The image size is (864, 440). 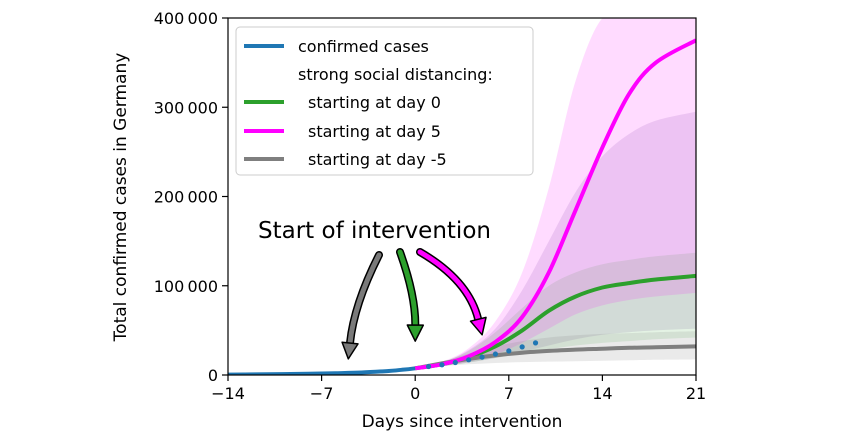 I want to click on x-tick-label: 0, so click(x=415, y=393).